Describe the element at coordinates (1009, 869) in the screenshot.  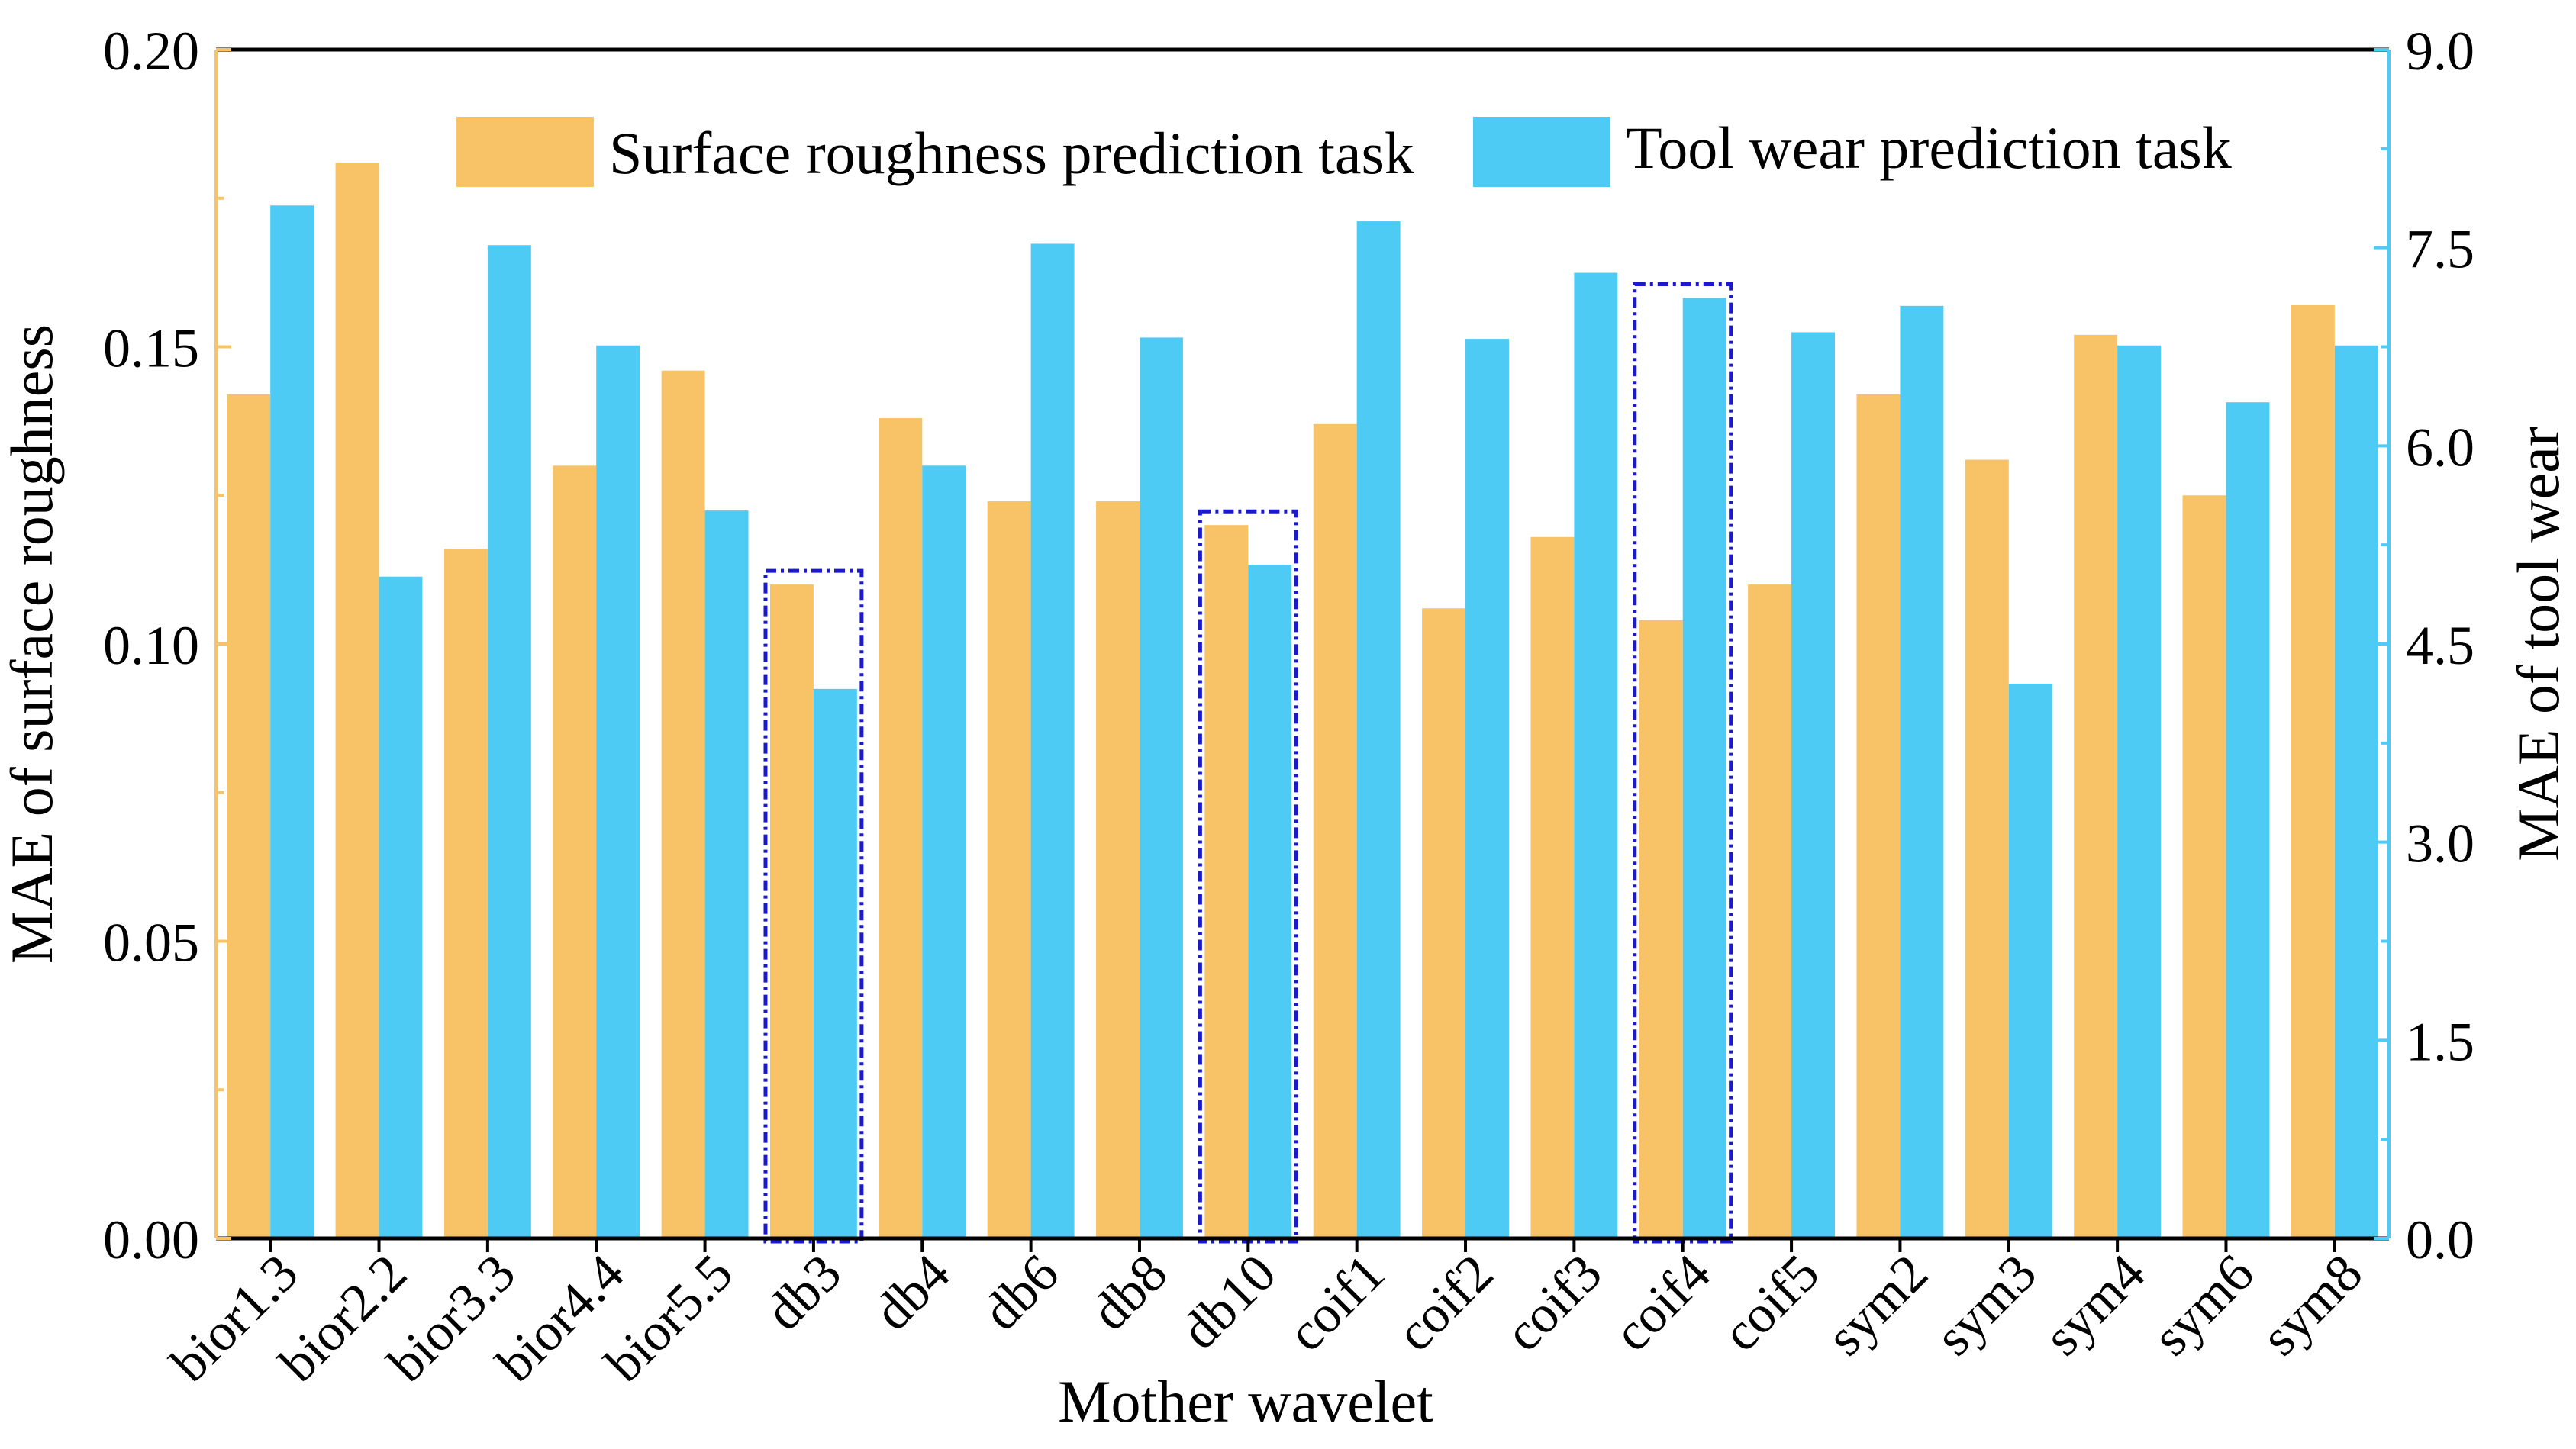
I see `bar-surface-roughness-db6` at that location.